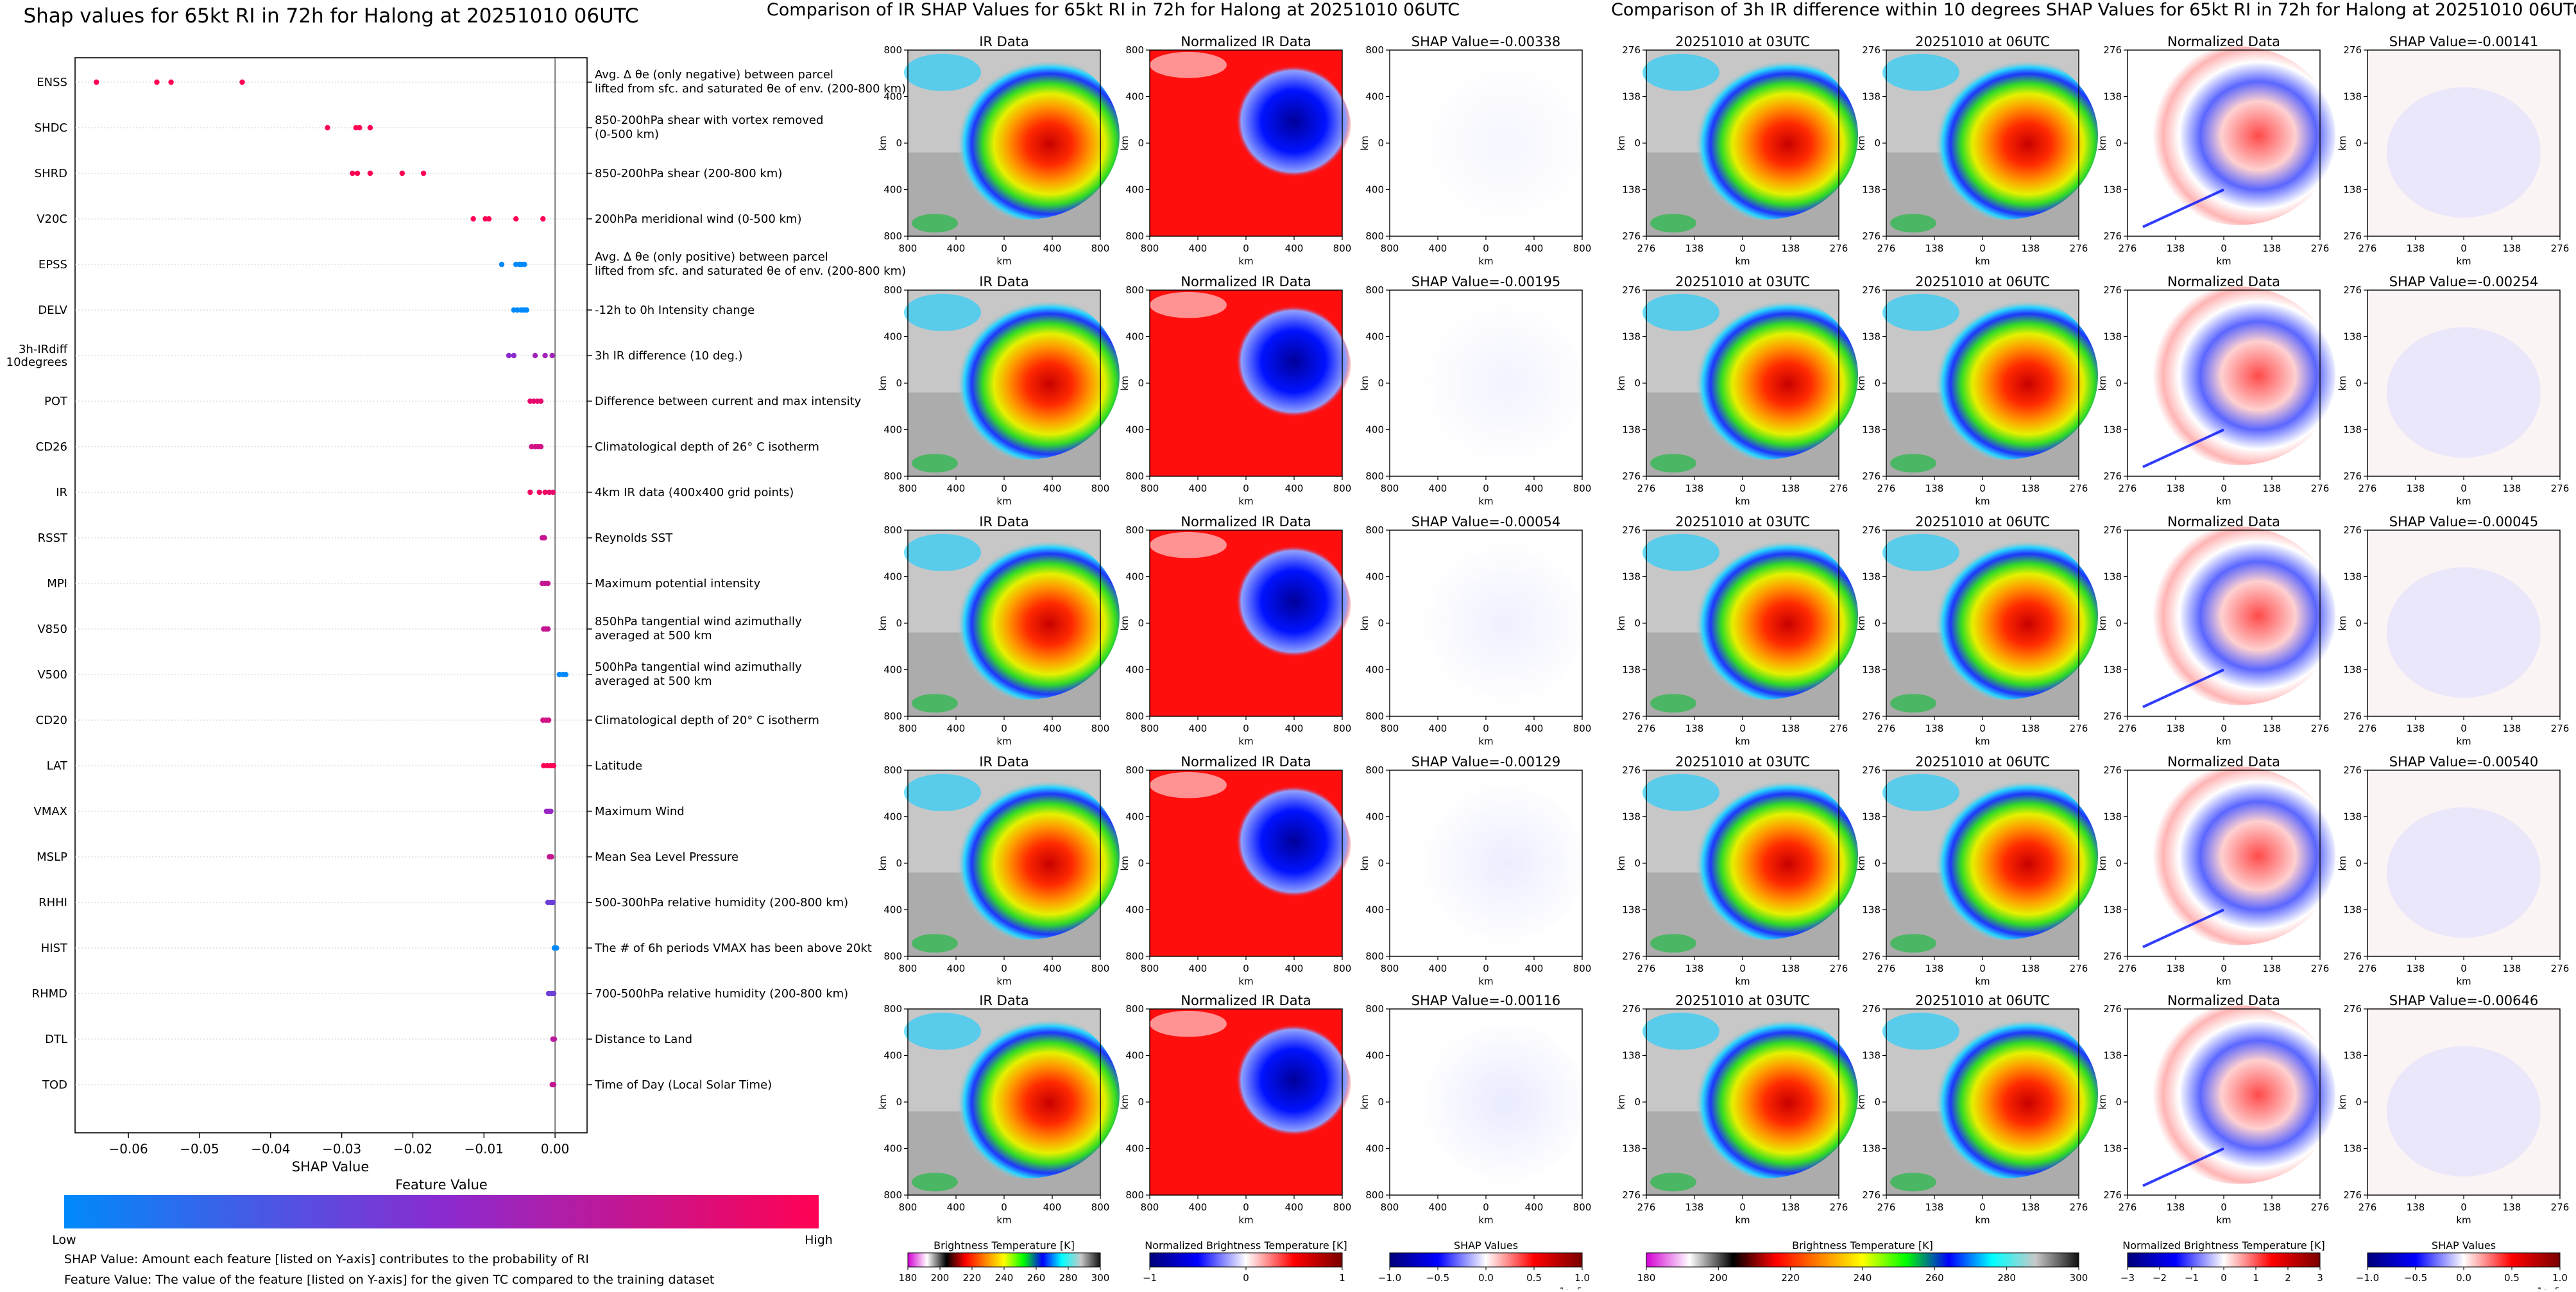 The image size is (2576, 1292). I want to click on feature-label: POT, so click(56, 401).